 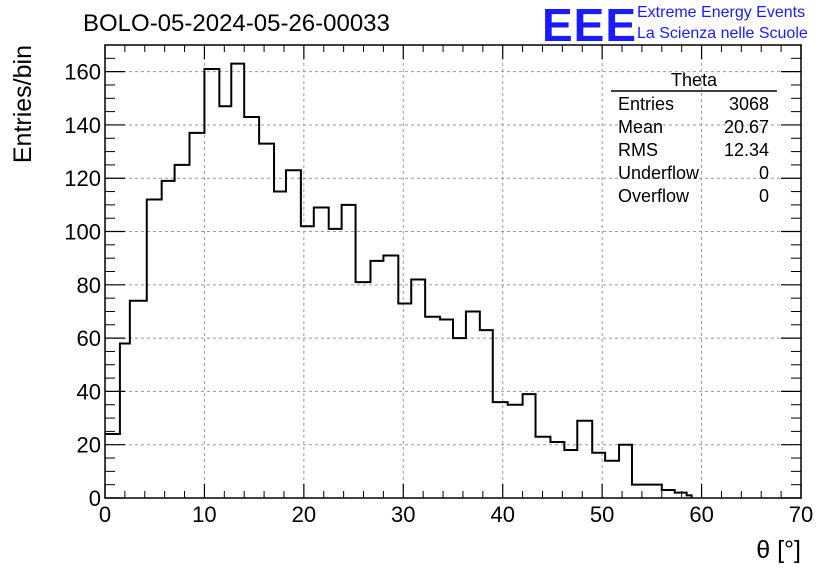 What do you see at coordinates (204, 514) in the screenshot?
I see `x-tick-label: 10` at bounding box center [204, 514].